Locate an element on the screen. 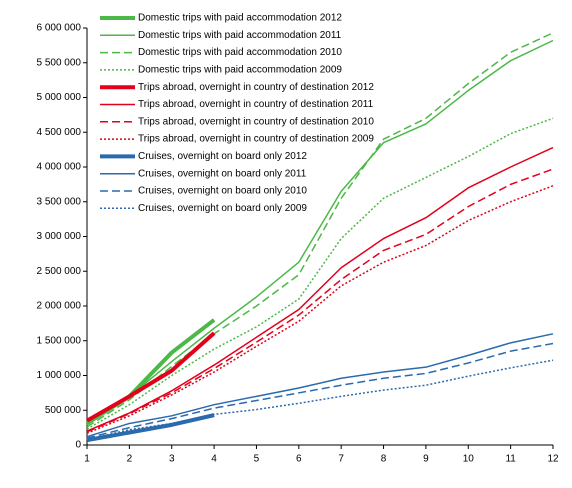  y-tick-label: 5 500 000 is located at coordinates (59, 62).